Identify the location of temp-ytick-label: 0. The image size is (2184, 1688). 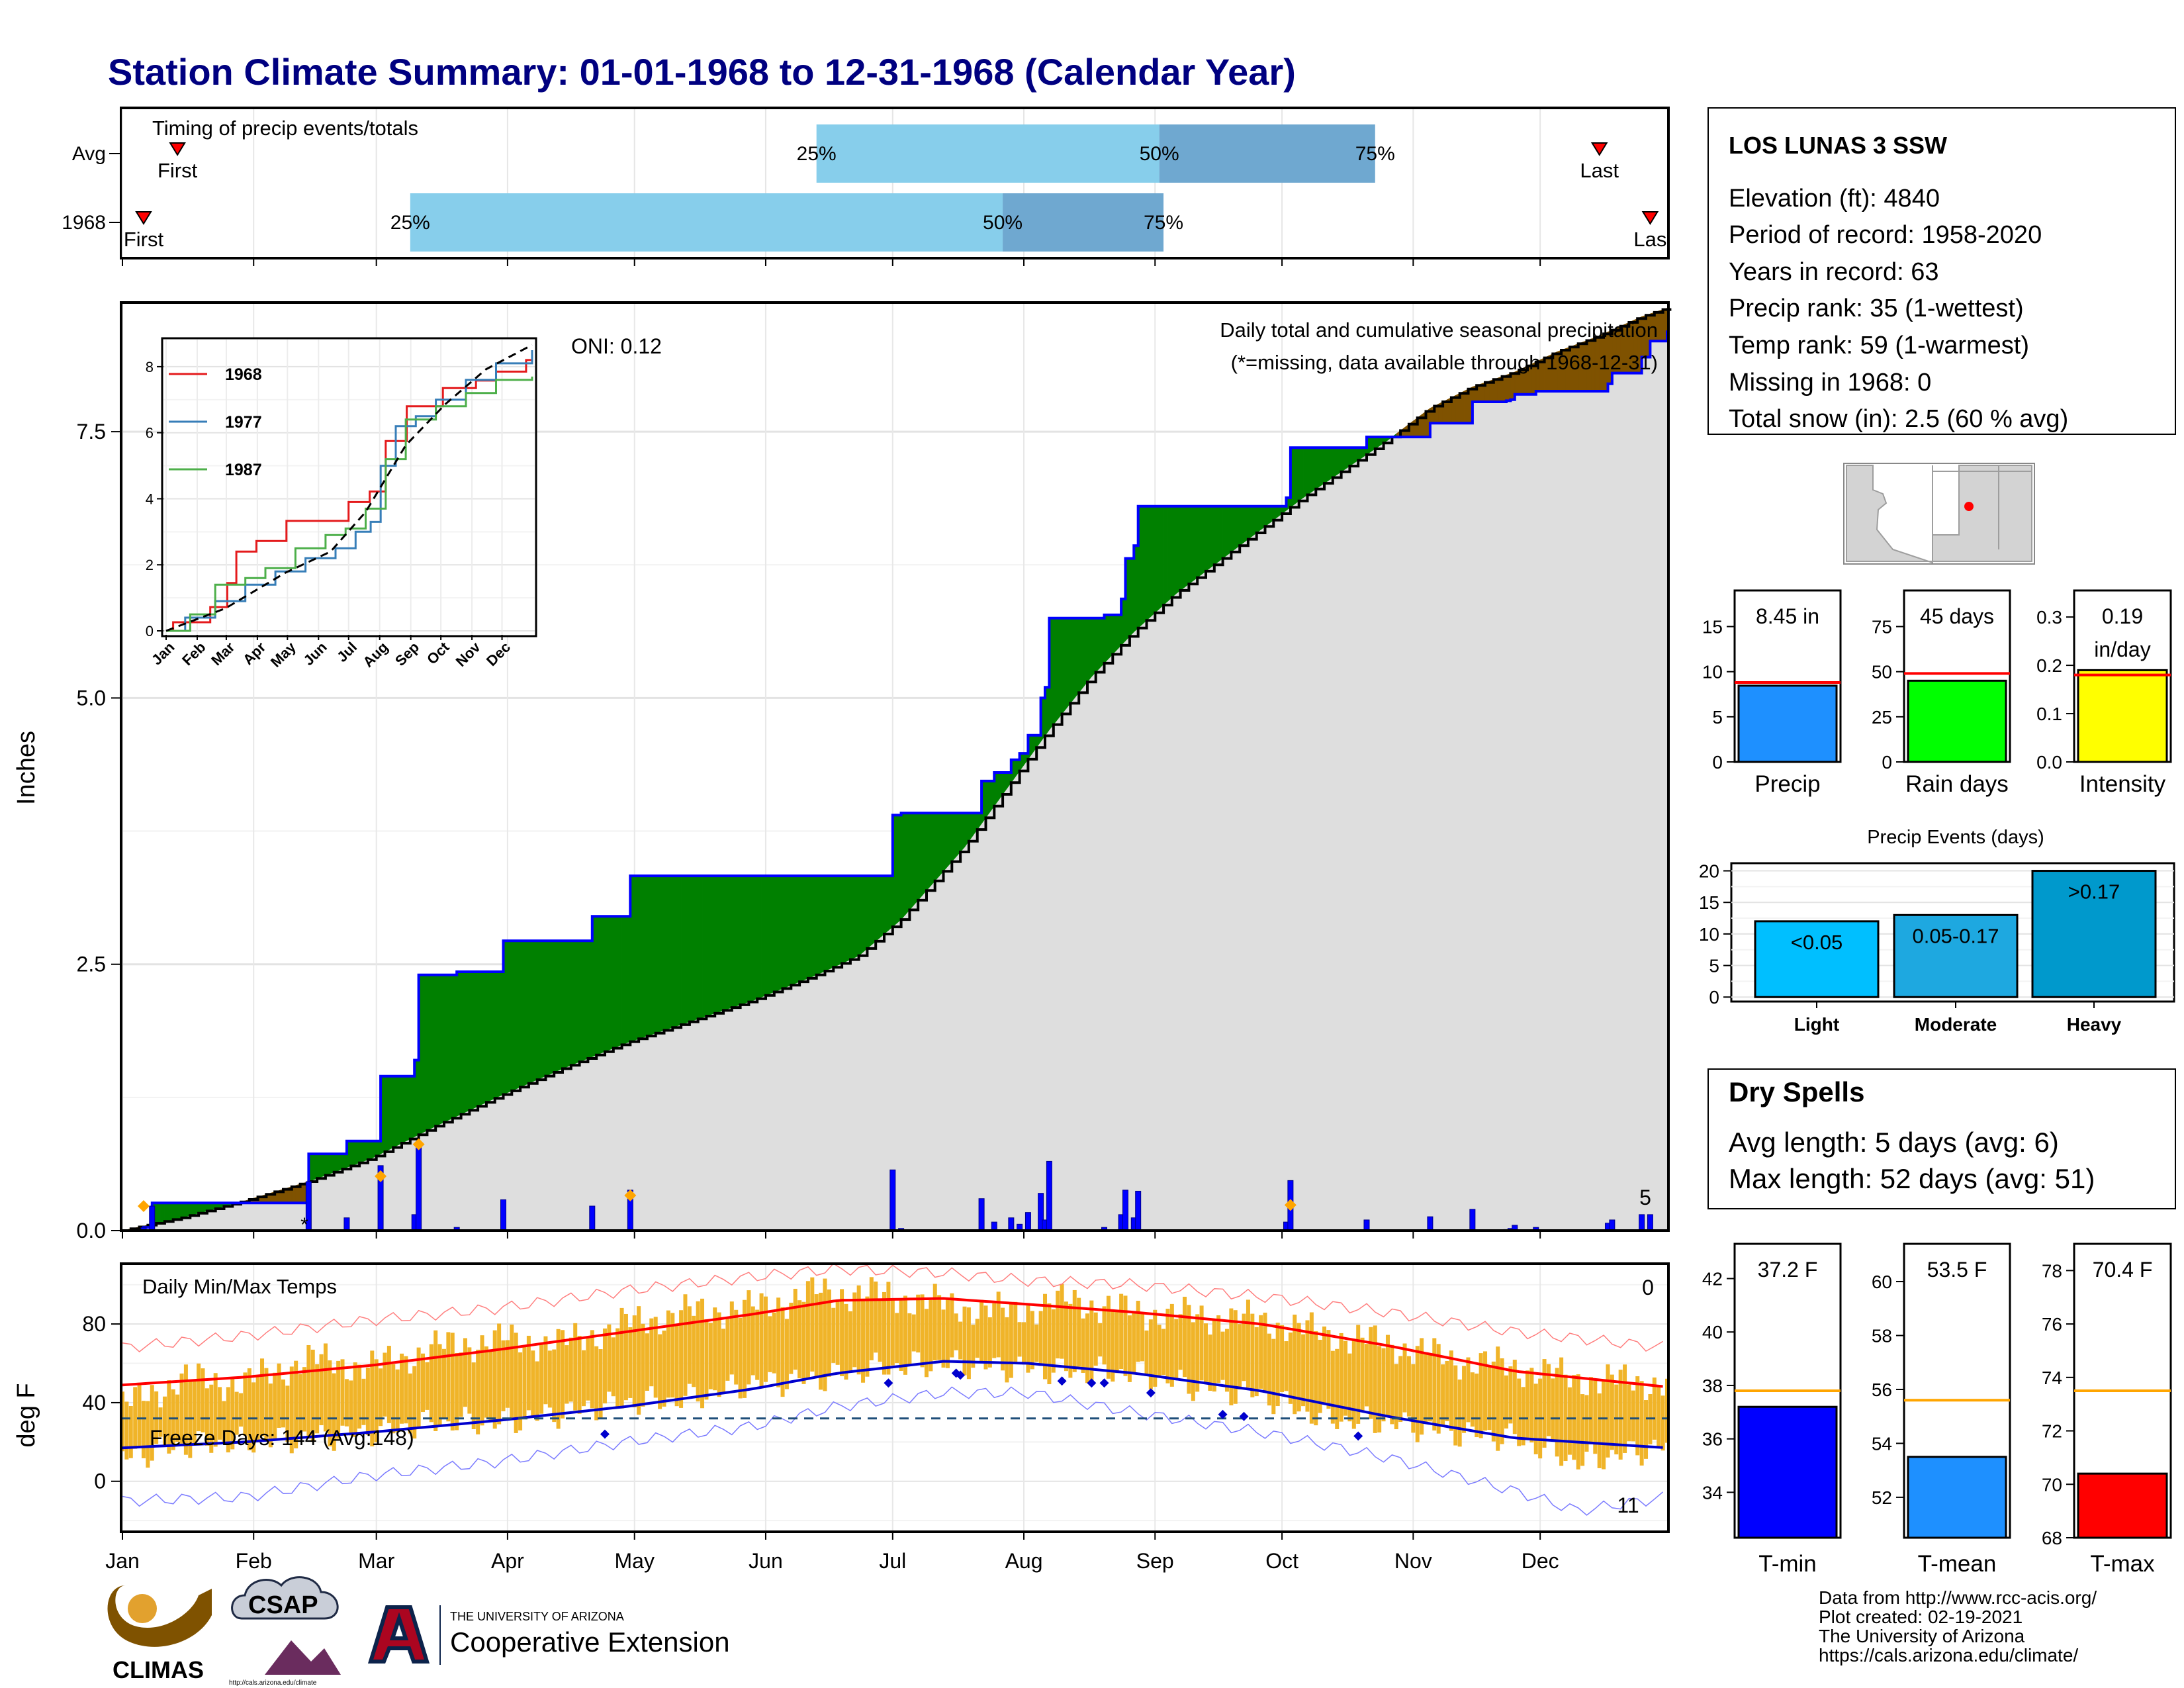
(100, 1481).